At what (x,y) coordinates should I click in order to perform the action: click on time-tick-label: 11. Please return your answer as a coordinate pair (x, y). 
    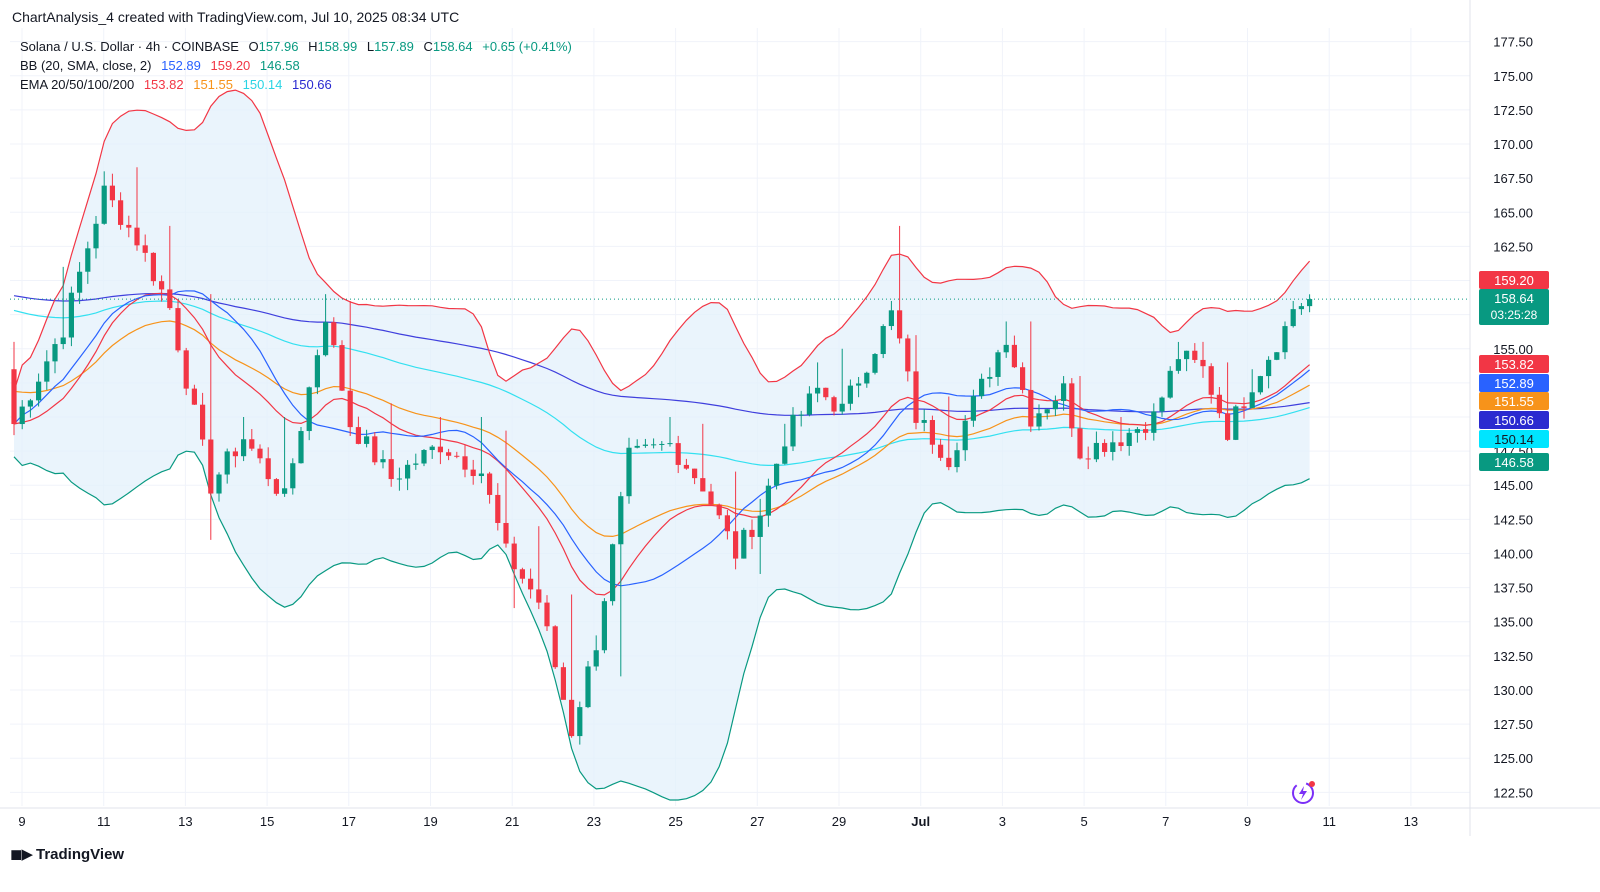
    Looking at the image, I should click on (1329, 821).